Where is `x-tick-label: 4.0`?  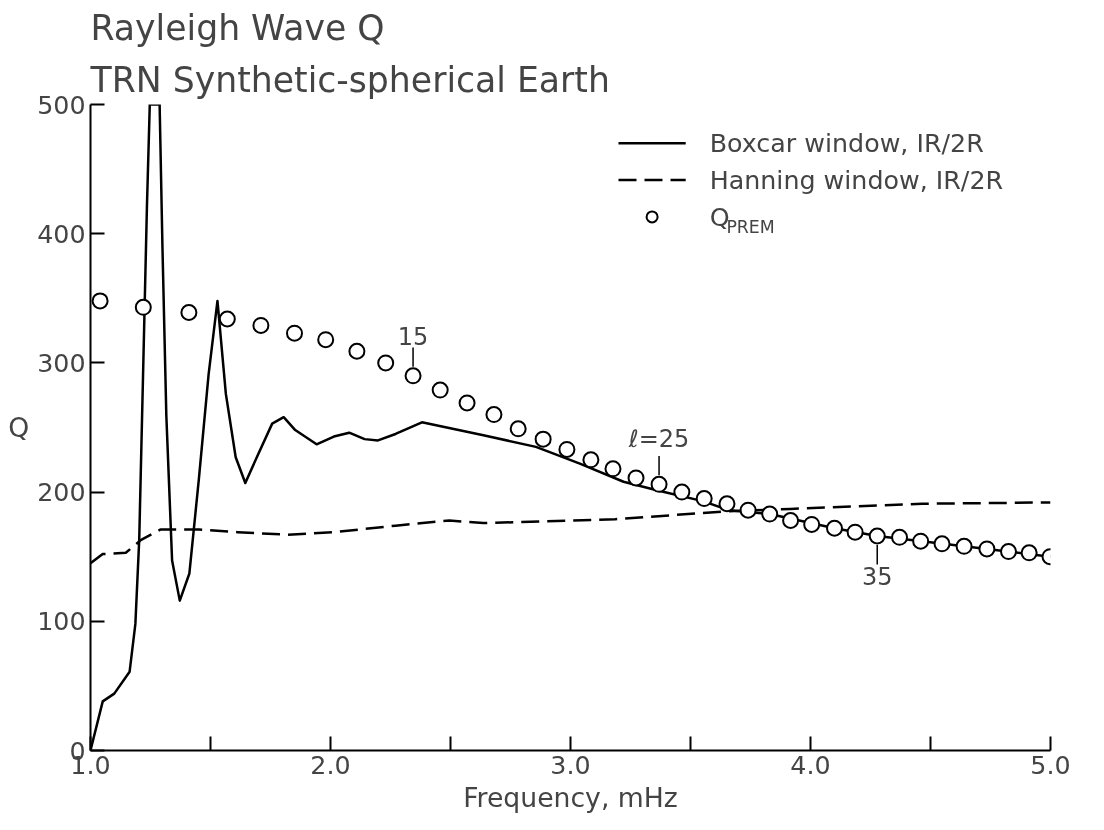
x-tick-label: 4.0 is located at coordinates (810, 764).